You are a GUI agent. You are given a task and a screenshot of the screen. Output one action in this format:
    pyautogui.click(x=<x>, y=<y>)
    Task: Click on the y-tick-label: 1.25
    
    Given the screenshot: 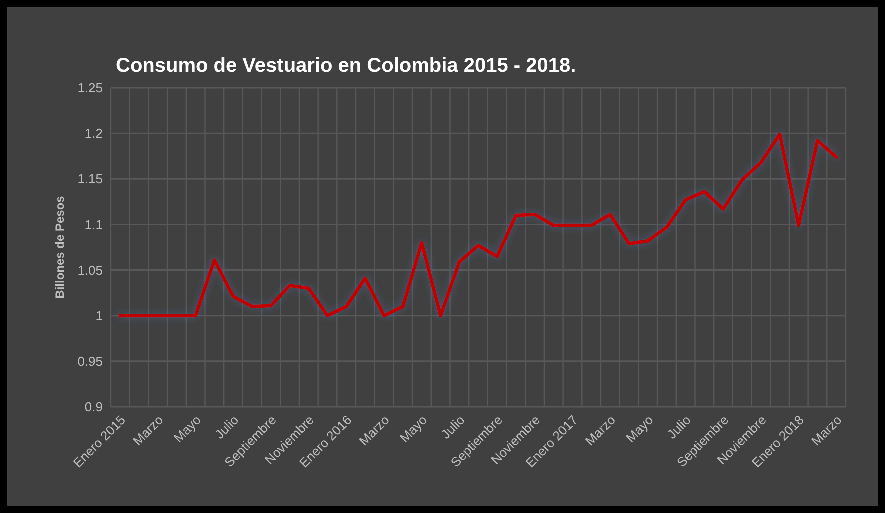 What is the action you would take?
    pyautogui.click(x=90, y=88)
    